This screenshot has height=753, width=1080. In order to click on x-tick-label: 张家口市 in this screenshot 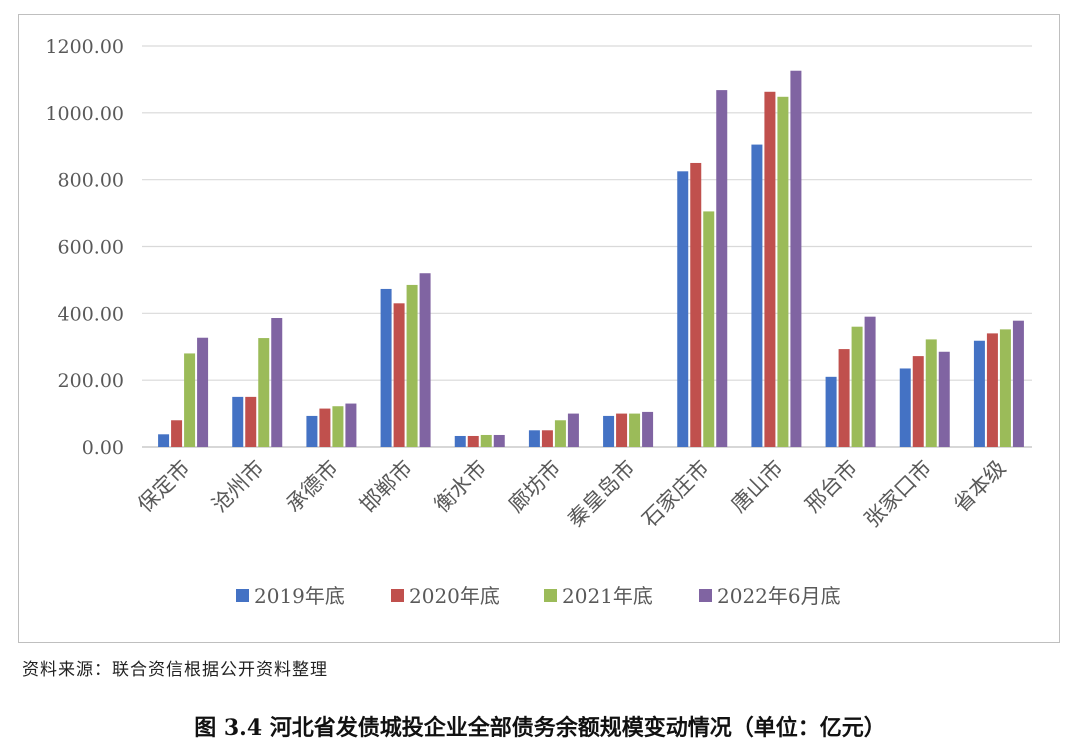, I will do `click(898, 494)`.